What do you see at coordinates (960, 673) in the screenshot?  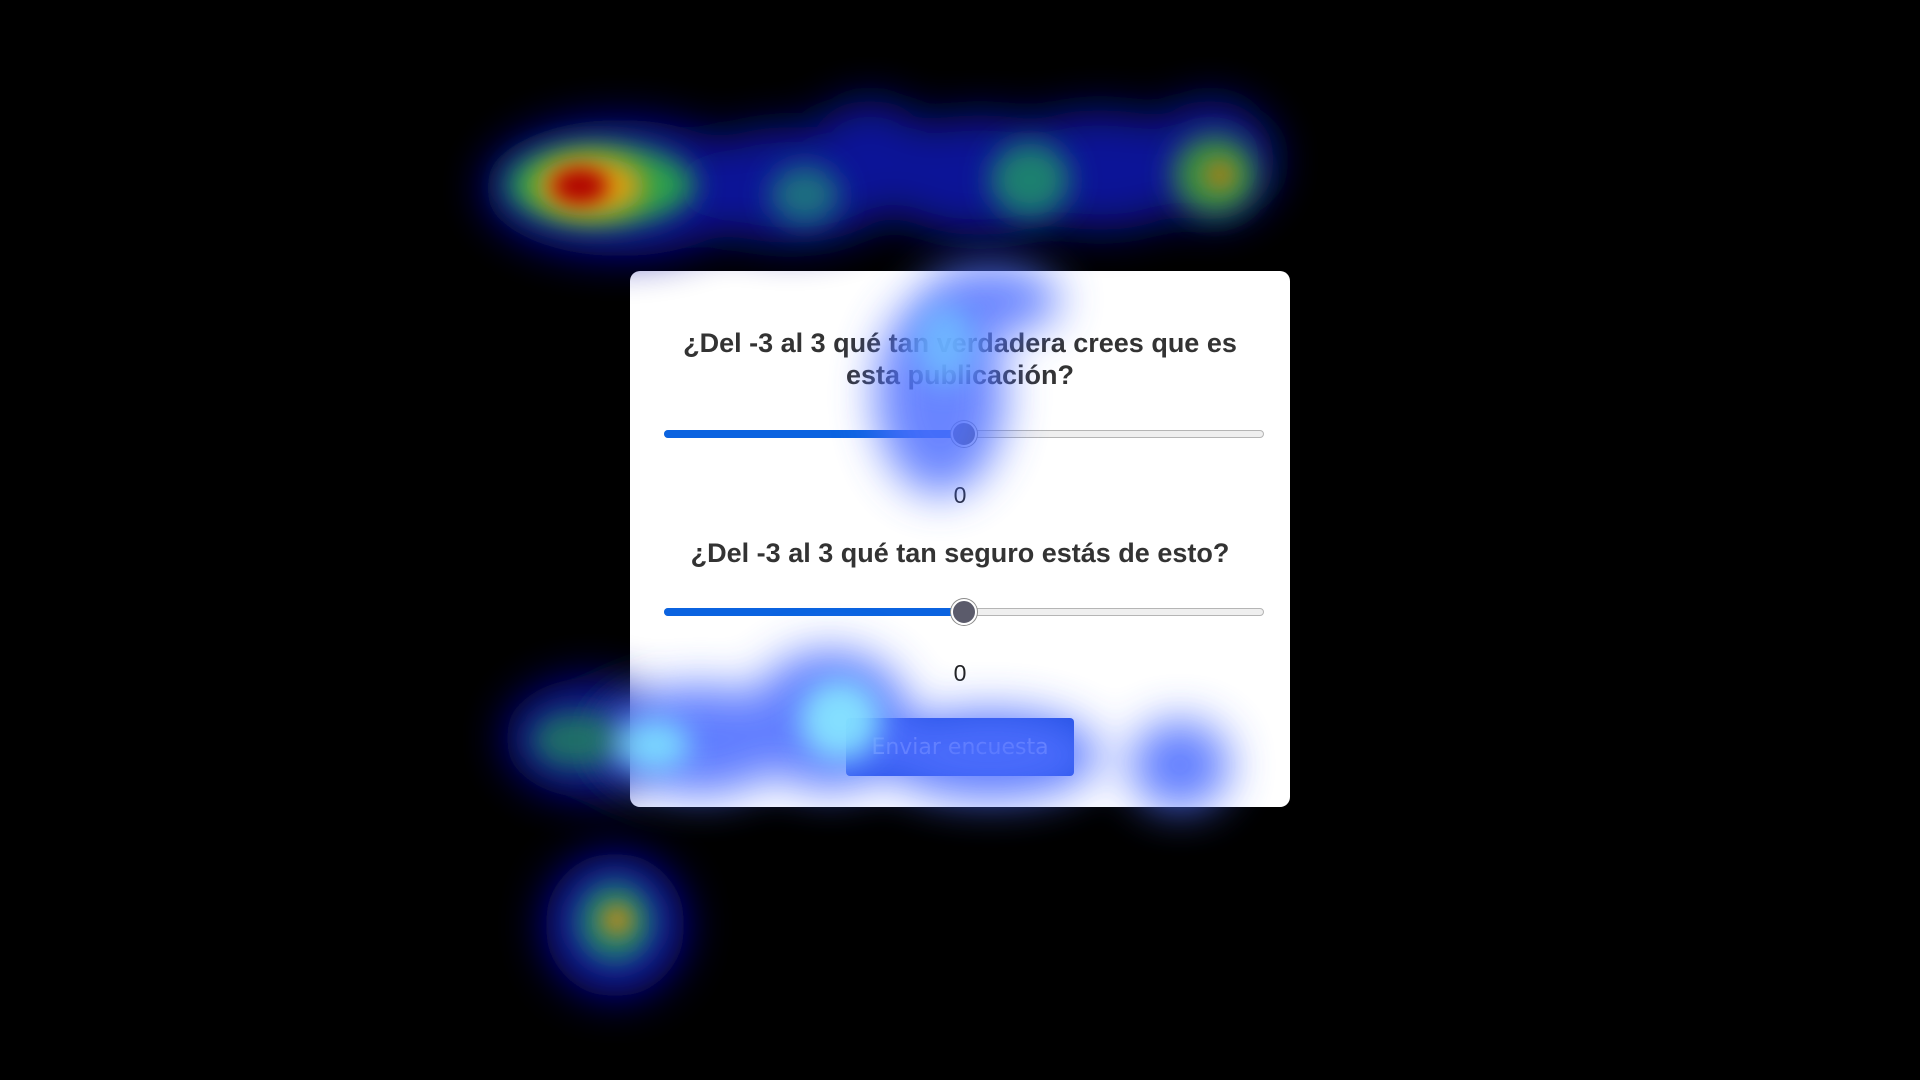 I see `confidence-value: 0` at bounding box center [960, 673].